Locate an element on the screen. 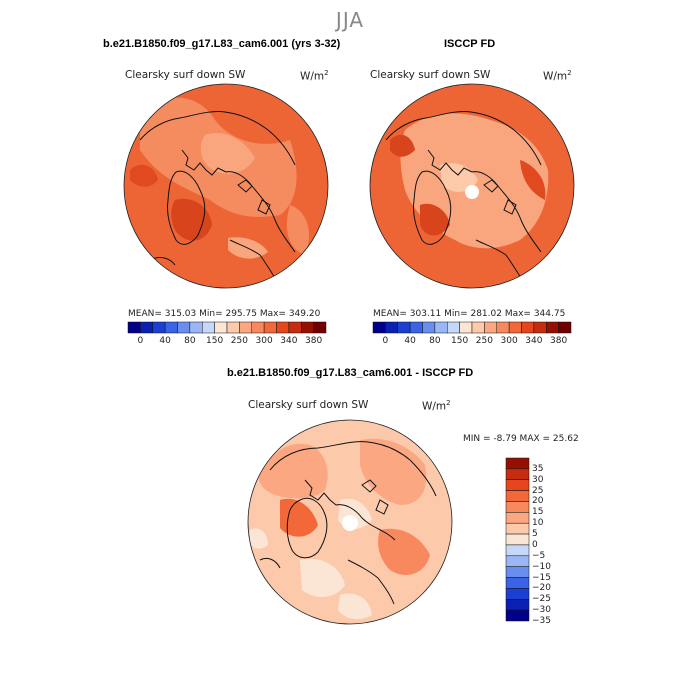  diff-coastlines is located at coordinates (348, 523).